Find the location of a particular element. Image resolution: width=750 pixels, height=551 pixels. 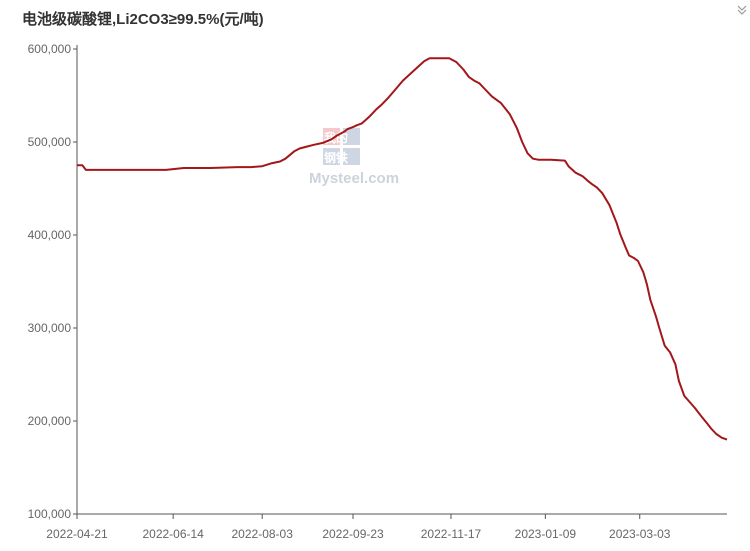

watermark-line2: 钢铁 is located at coordinates (336, 157).